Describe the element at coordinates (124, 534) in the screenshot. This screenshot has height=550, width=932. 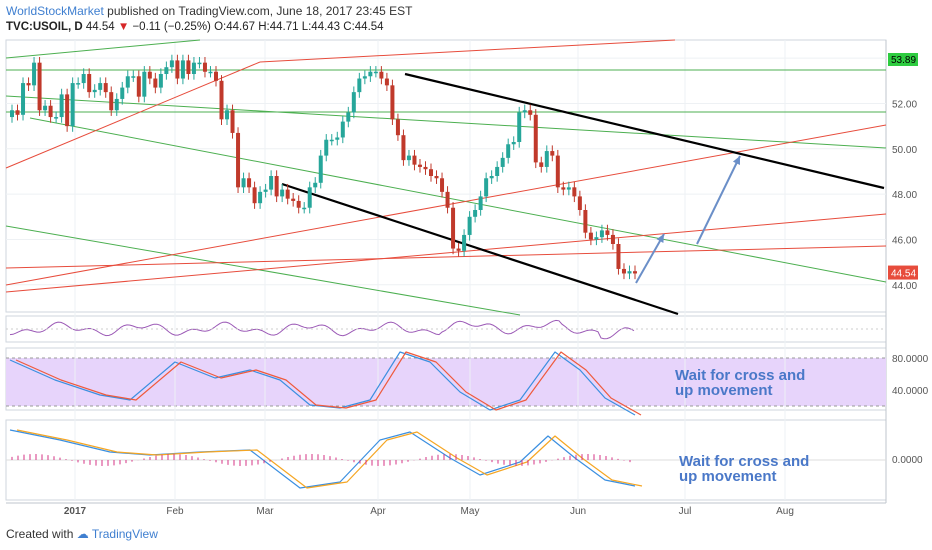
I see `tradingview-brand: TradingView` at that location.